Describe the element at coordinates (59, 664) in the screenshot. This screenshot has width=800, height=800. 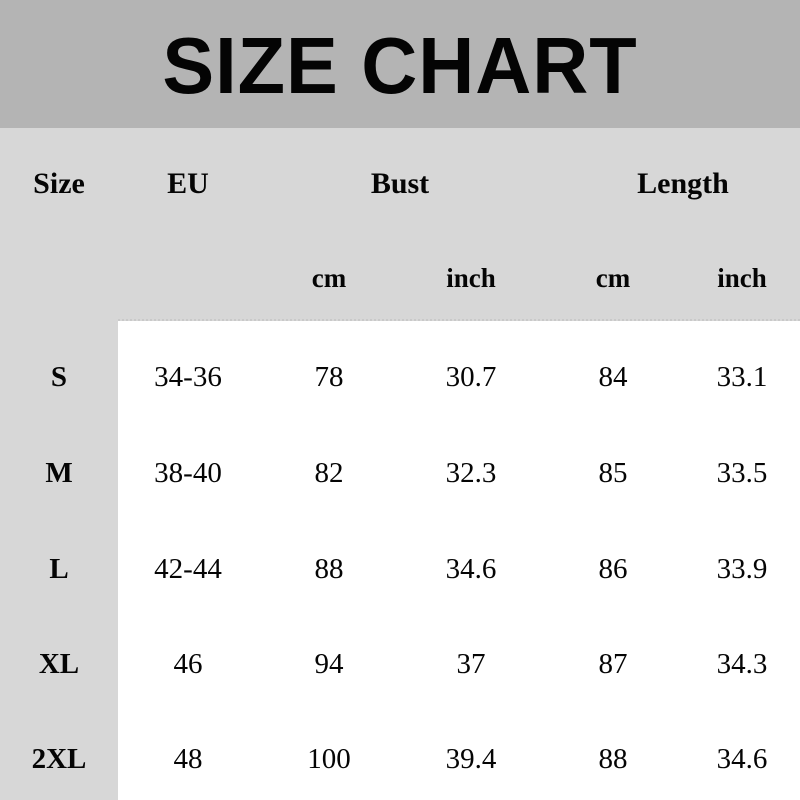
I see `table-row: XL` at that location.